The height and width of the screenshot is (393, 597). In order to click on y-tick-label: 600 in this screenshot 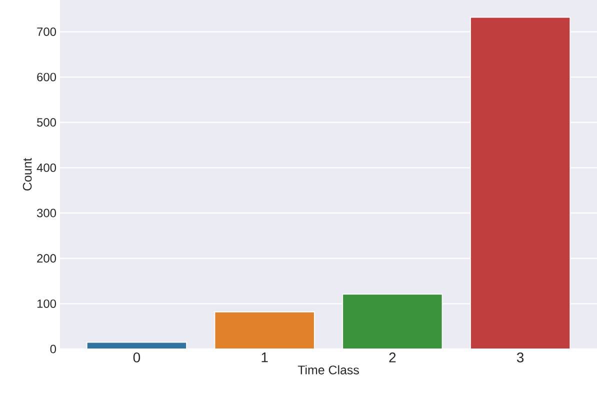, I will do `click(46, 77)`.